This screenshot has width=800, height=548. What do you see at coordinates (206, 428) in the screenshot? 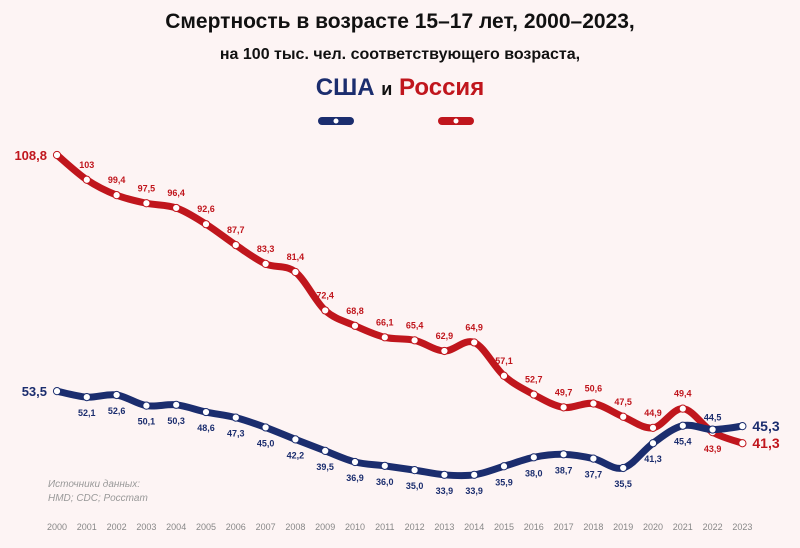
I see `data-label-usa: 48,6` at bounding box center [206, 428].